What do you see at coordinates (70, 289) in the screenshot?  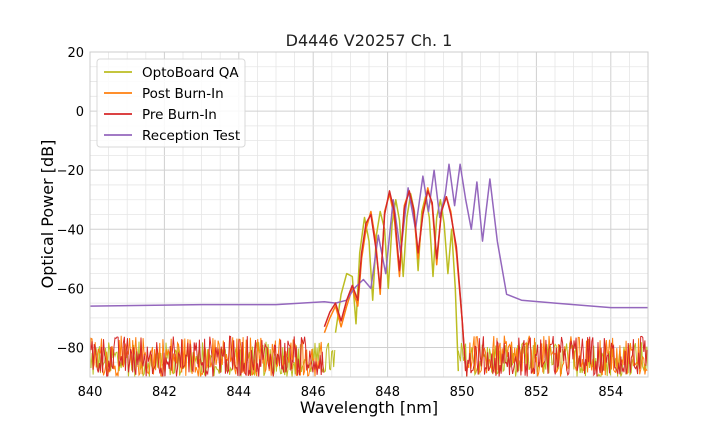 I see `y-tick-label: −60` at bounding box center [70, 289].